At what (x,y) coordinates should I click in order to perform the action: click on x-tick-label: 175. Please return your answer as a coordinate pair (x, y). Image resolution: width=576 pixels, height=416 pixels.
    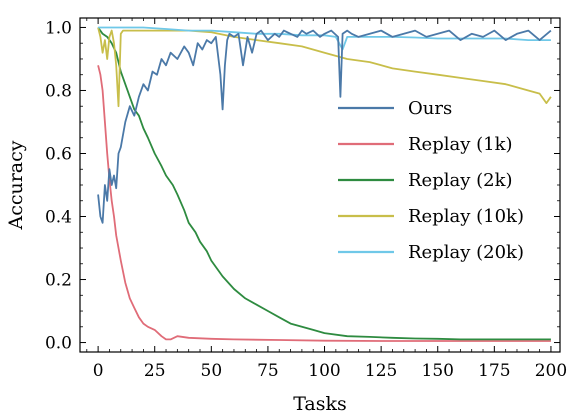
    Looking at the image, I should click on (494, 371).